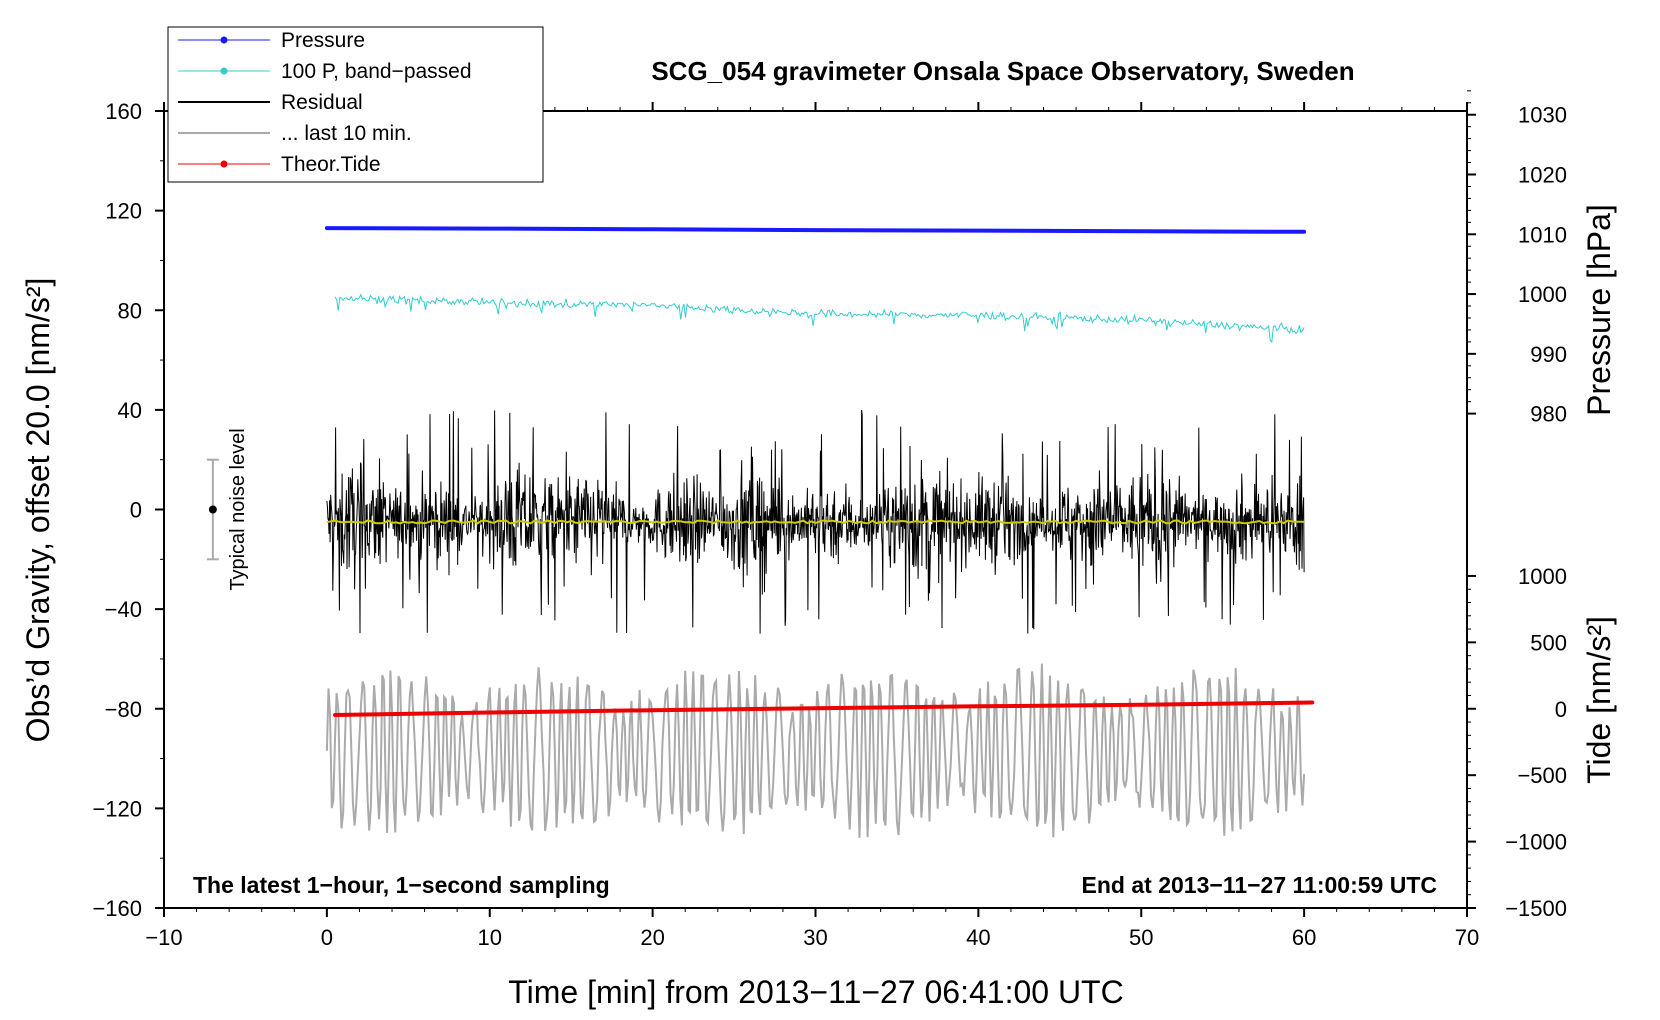 This screenshot has height=1020, width=1660. I want to click on x-tick-label: 30, so click(815, 937).